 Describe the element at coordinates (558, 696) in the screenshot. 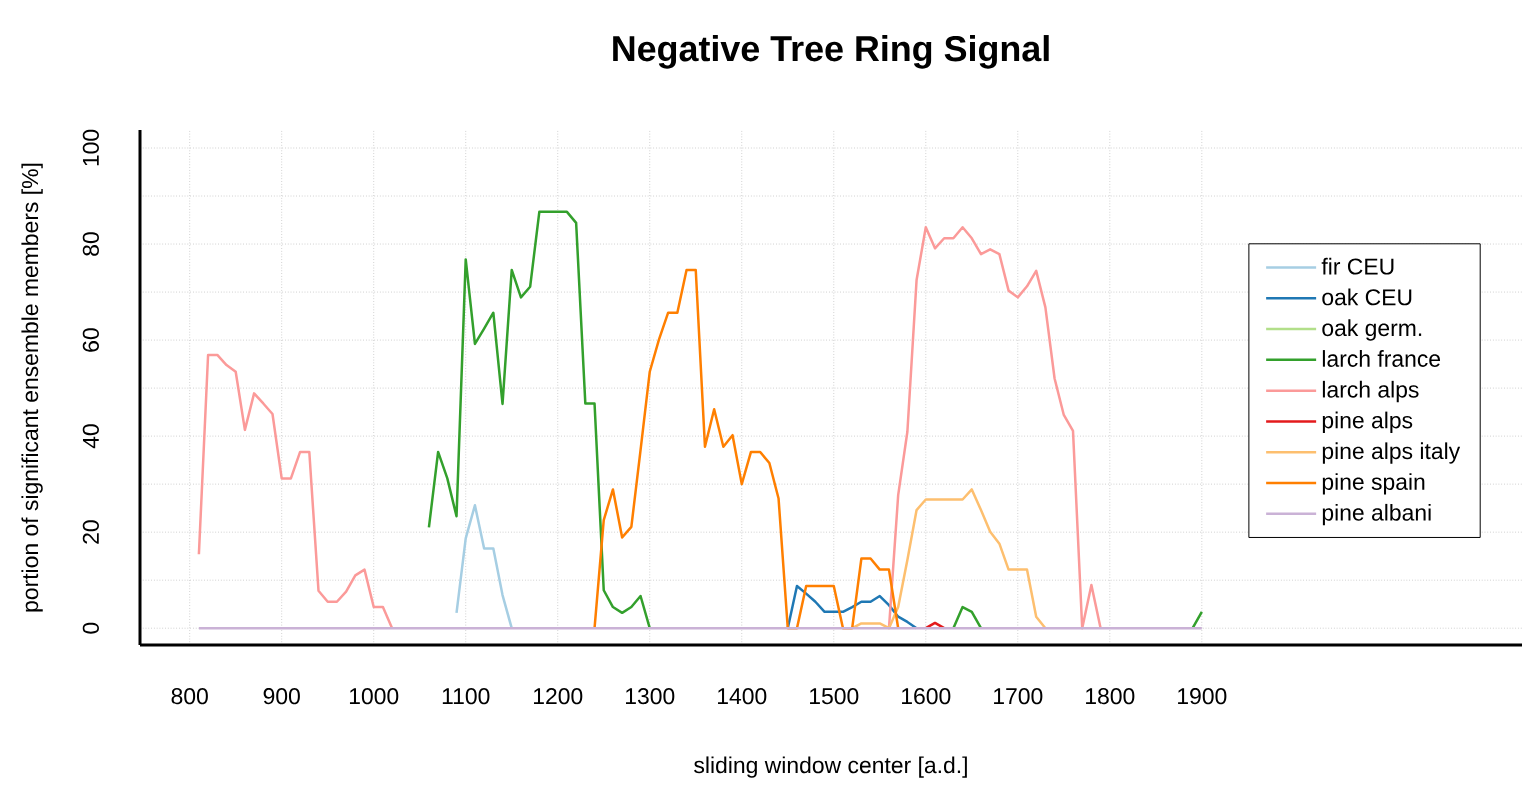

I see `x-tick-label: 1200` at that location.